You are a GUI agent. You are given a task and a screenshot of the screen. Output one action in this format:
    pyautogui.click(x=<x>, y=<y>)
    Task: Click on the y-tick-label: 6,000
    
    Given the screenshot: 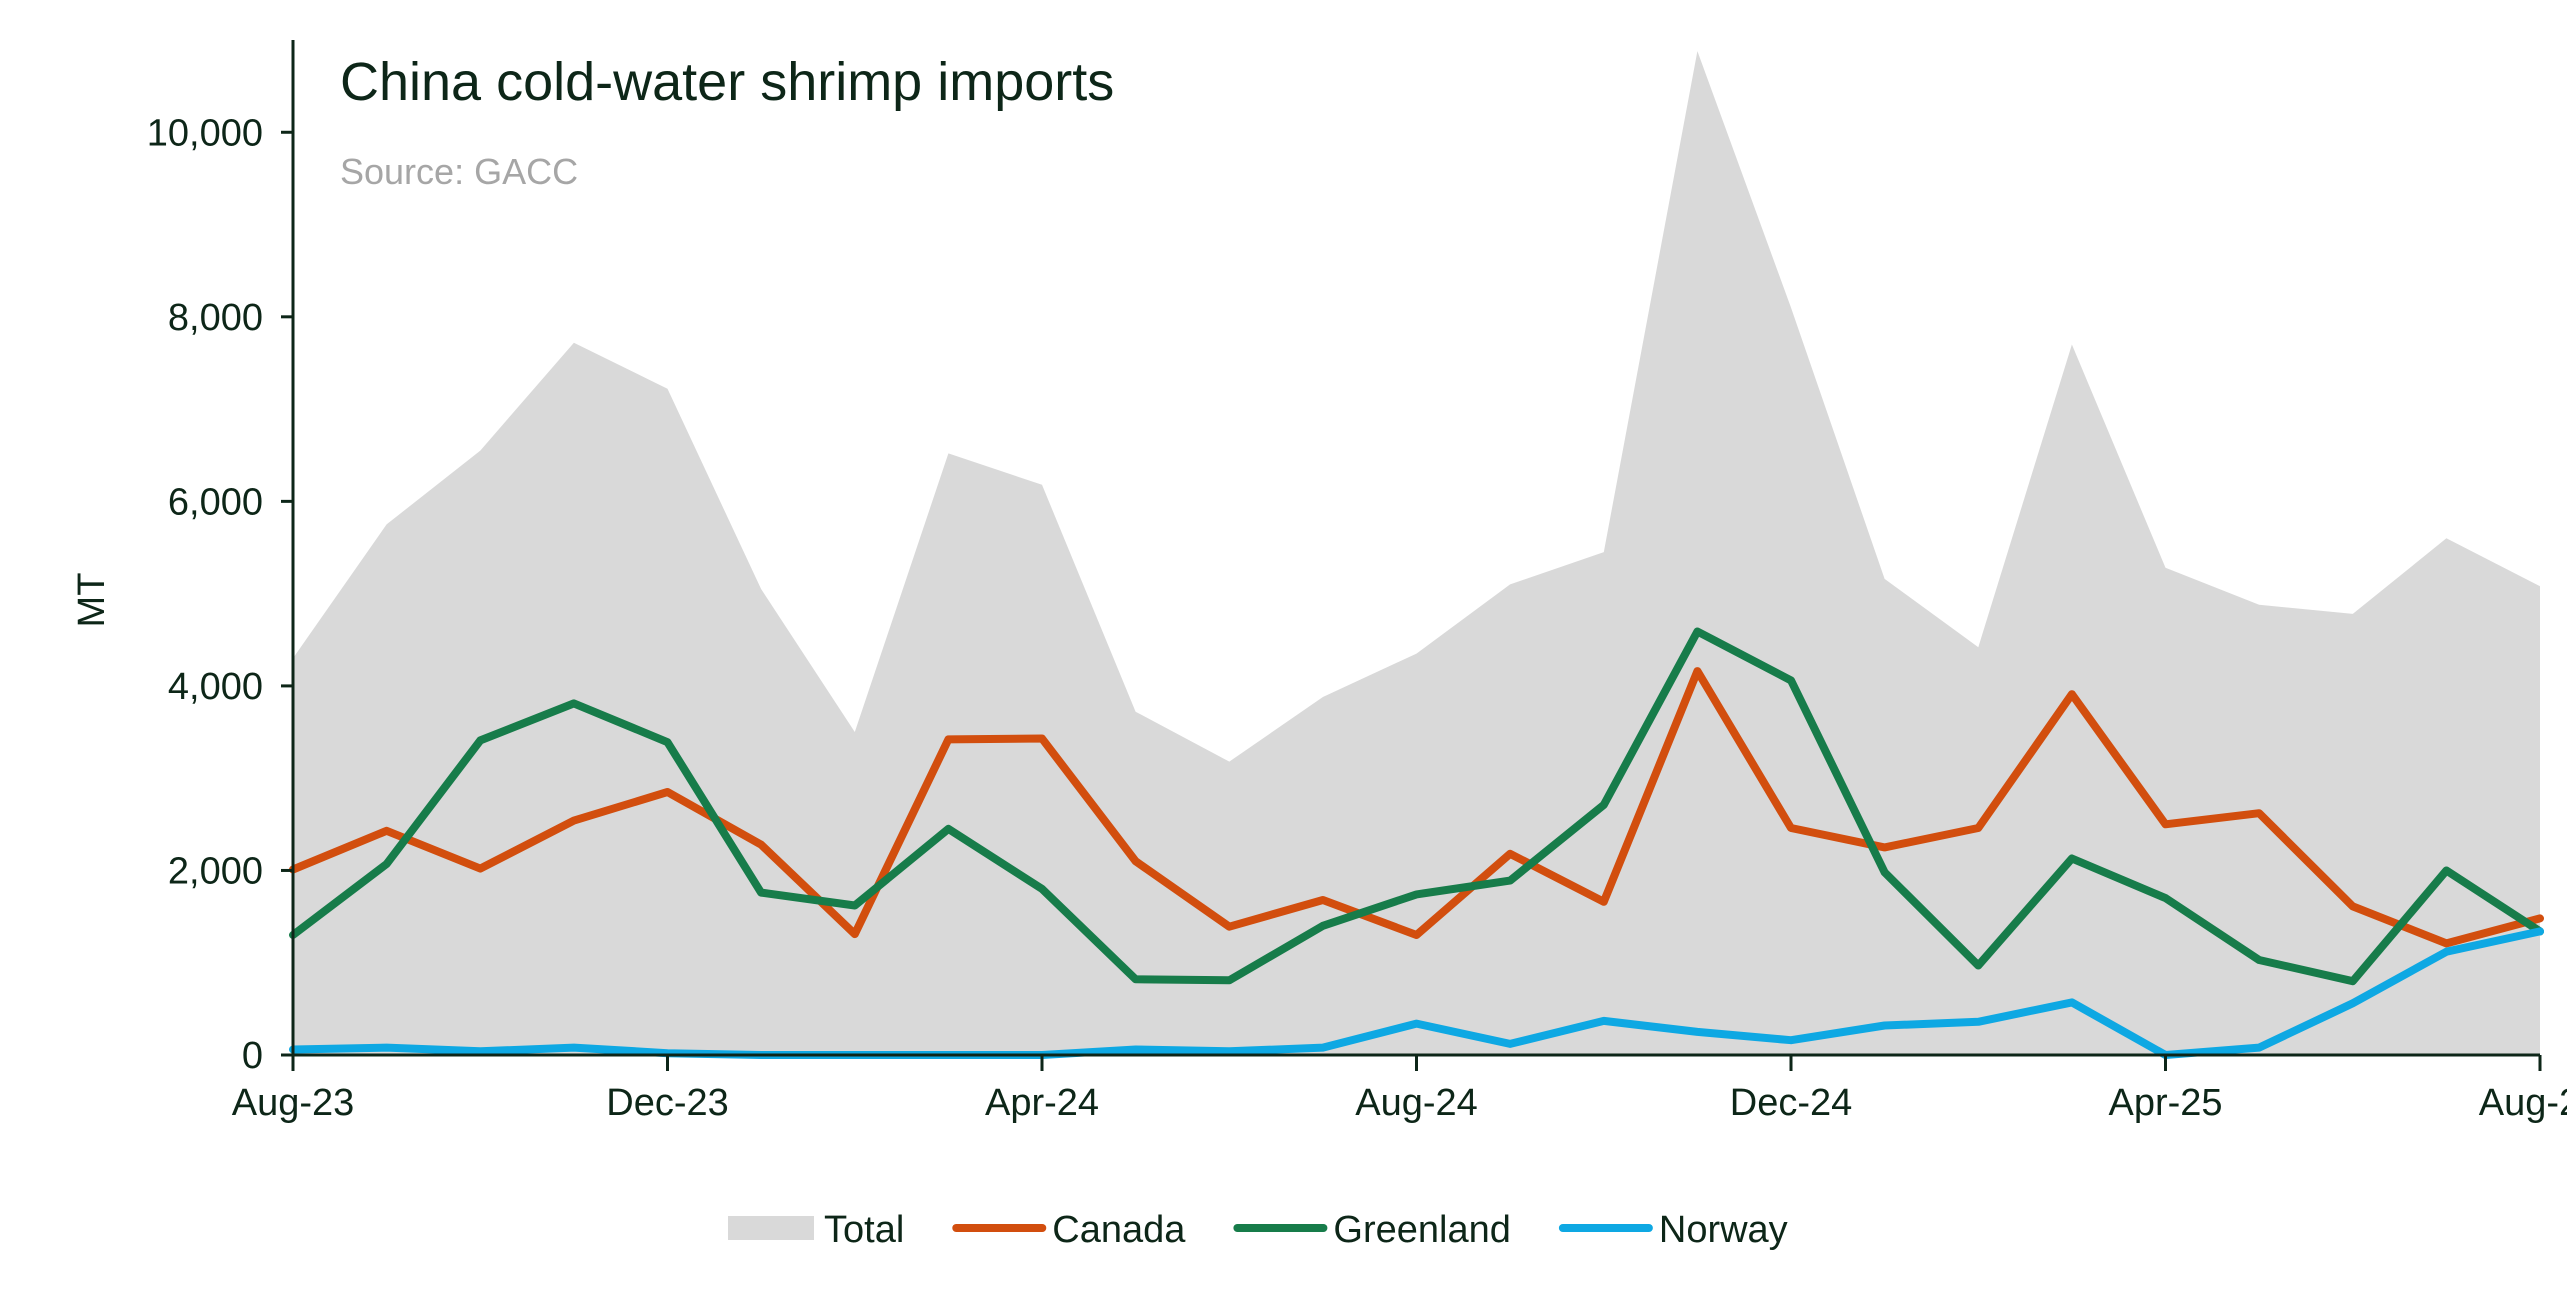 What is the action you would take?
    pyautogui.click(x=215, y=502)
    